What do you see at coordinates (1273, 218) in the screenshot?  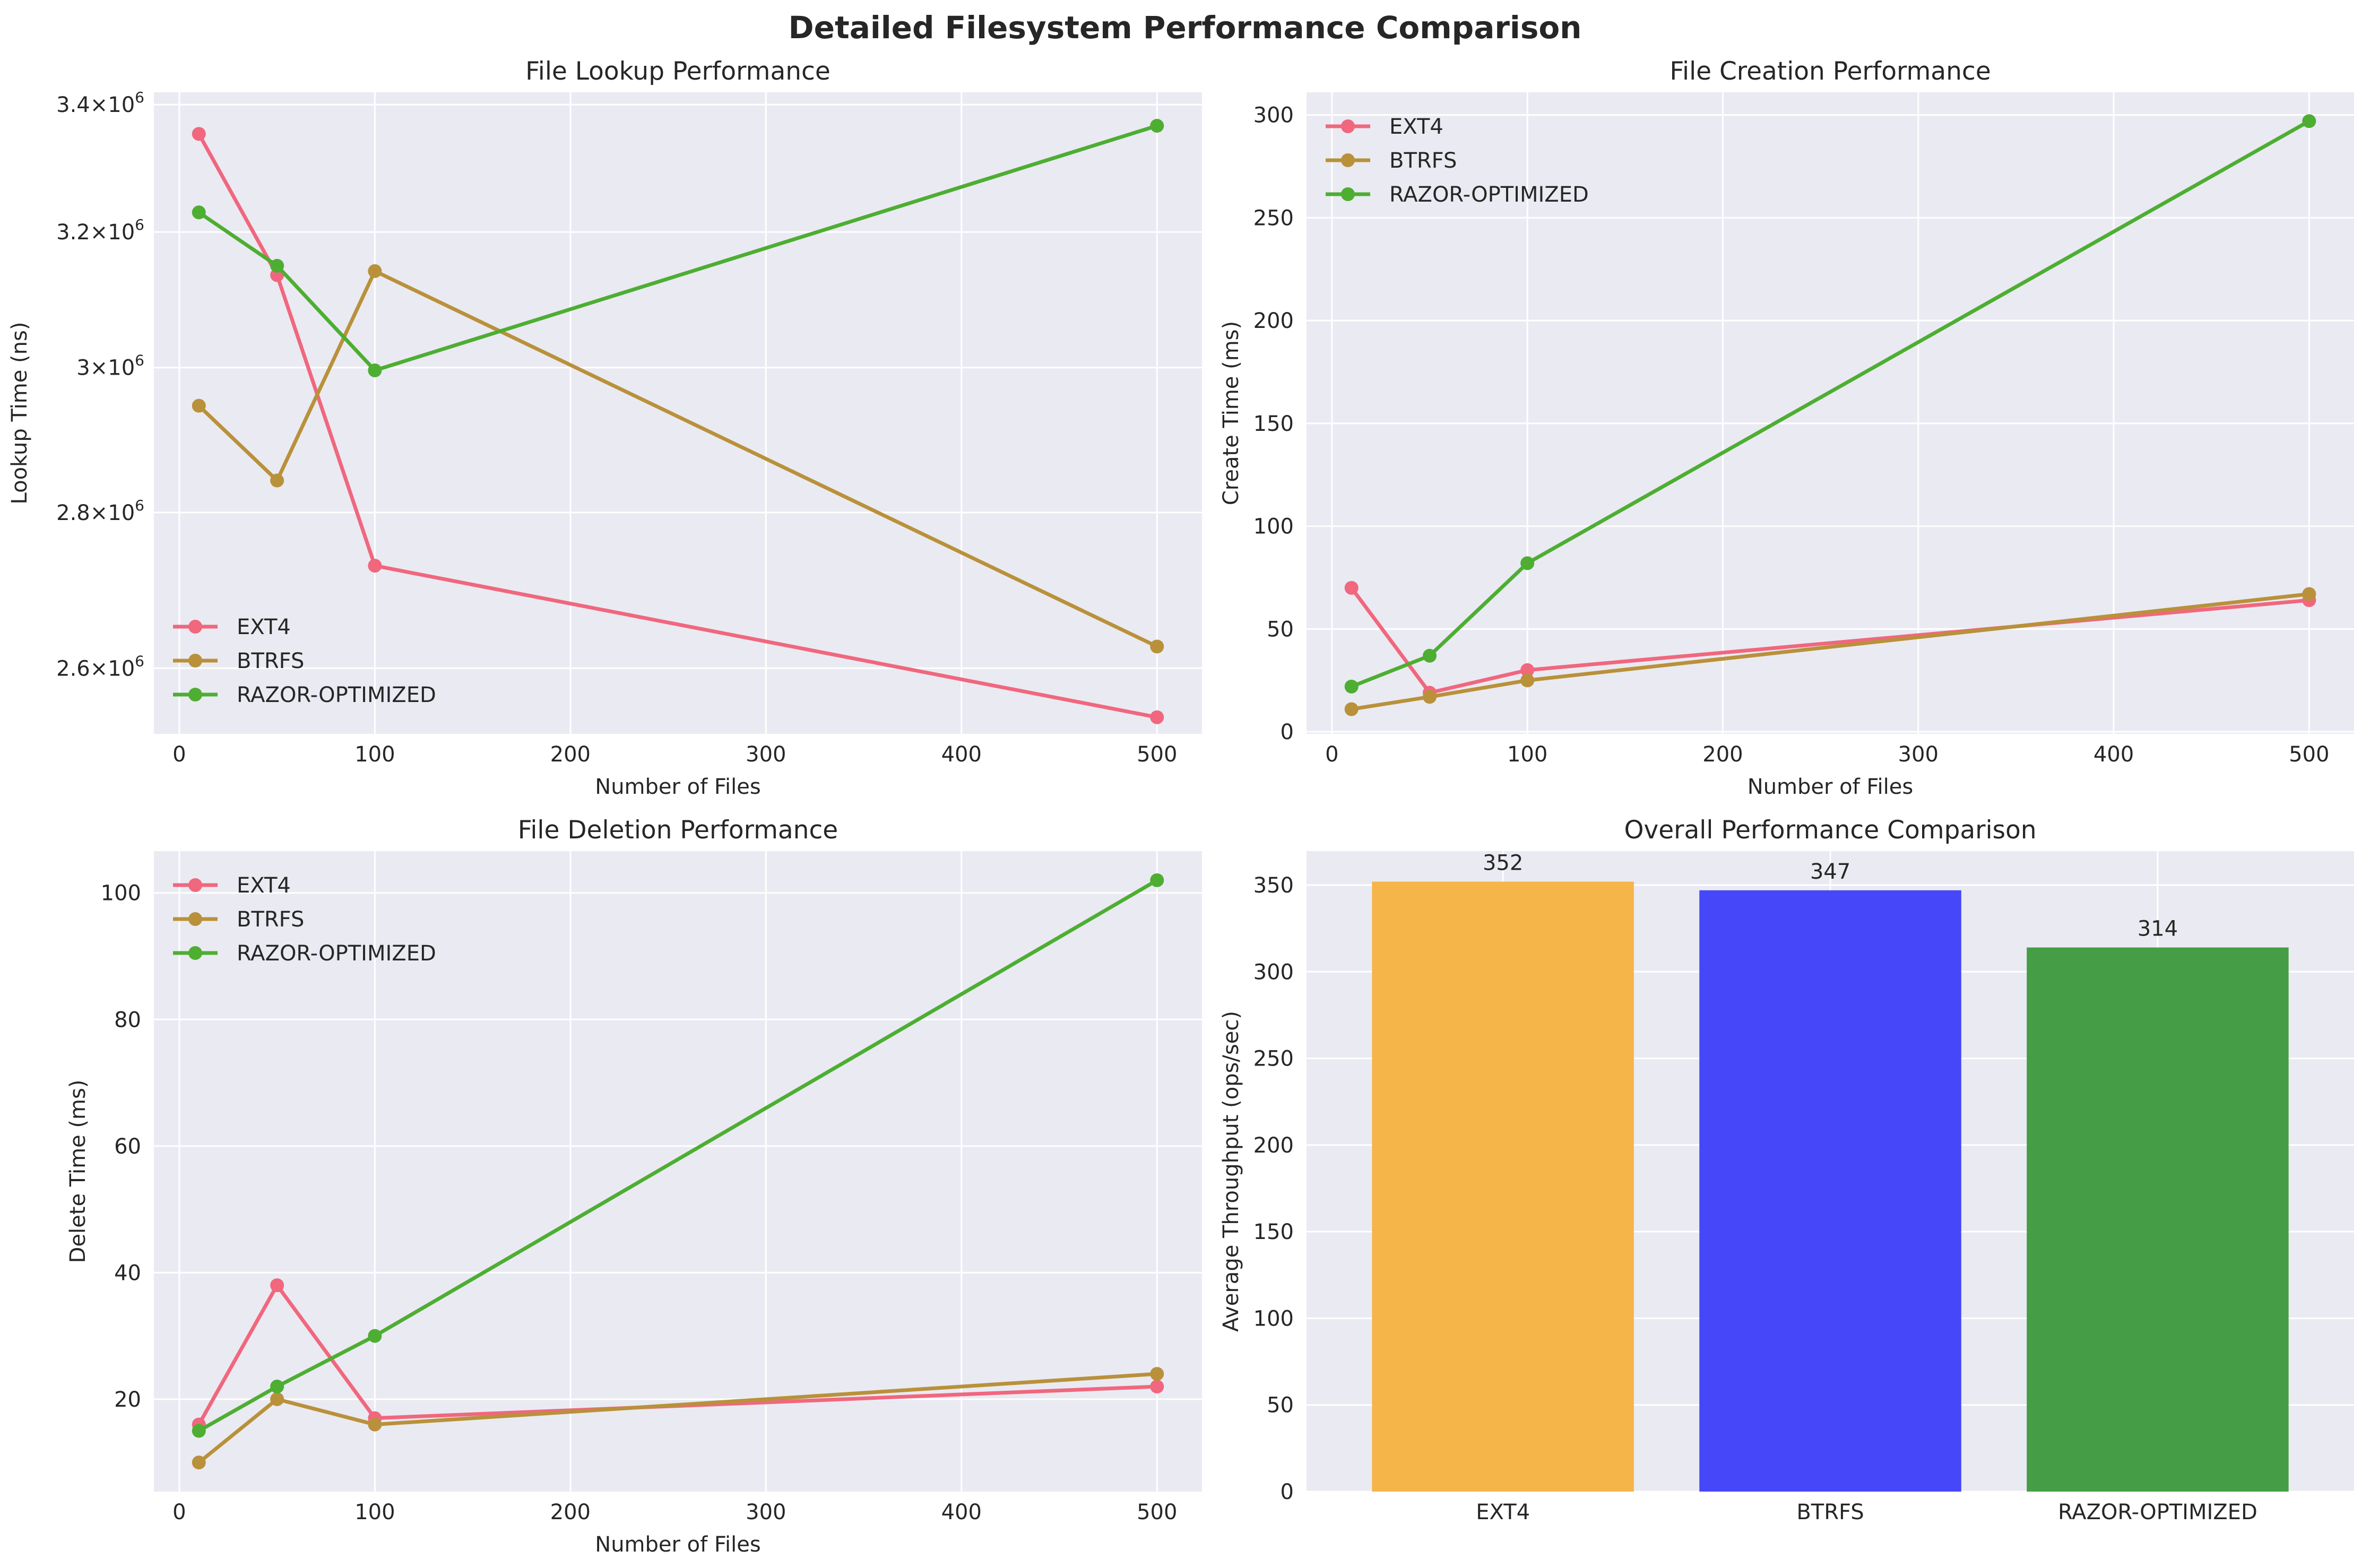 I see `y-tick-label: 250` at bounding box center [1273, 218].